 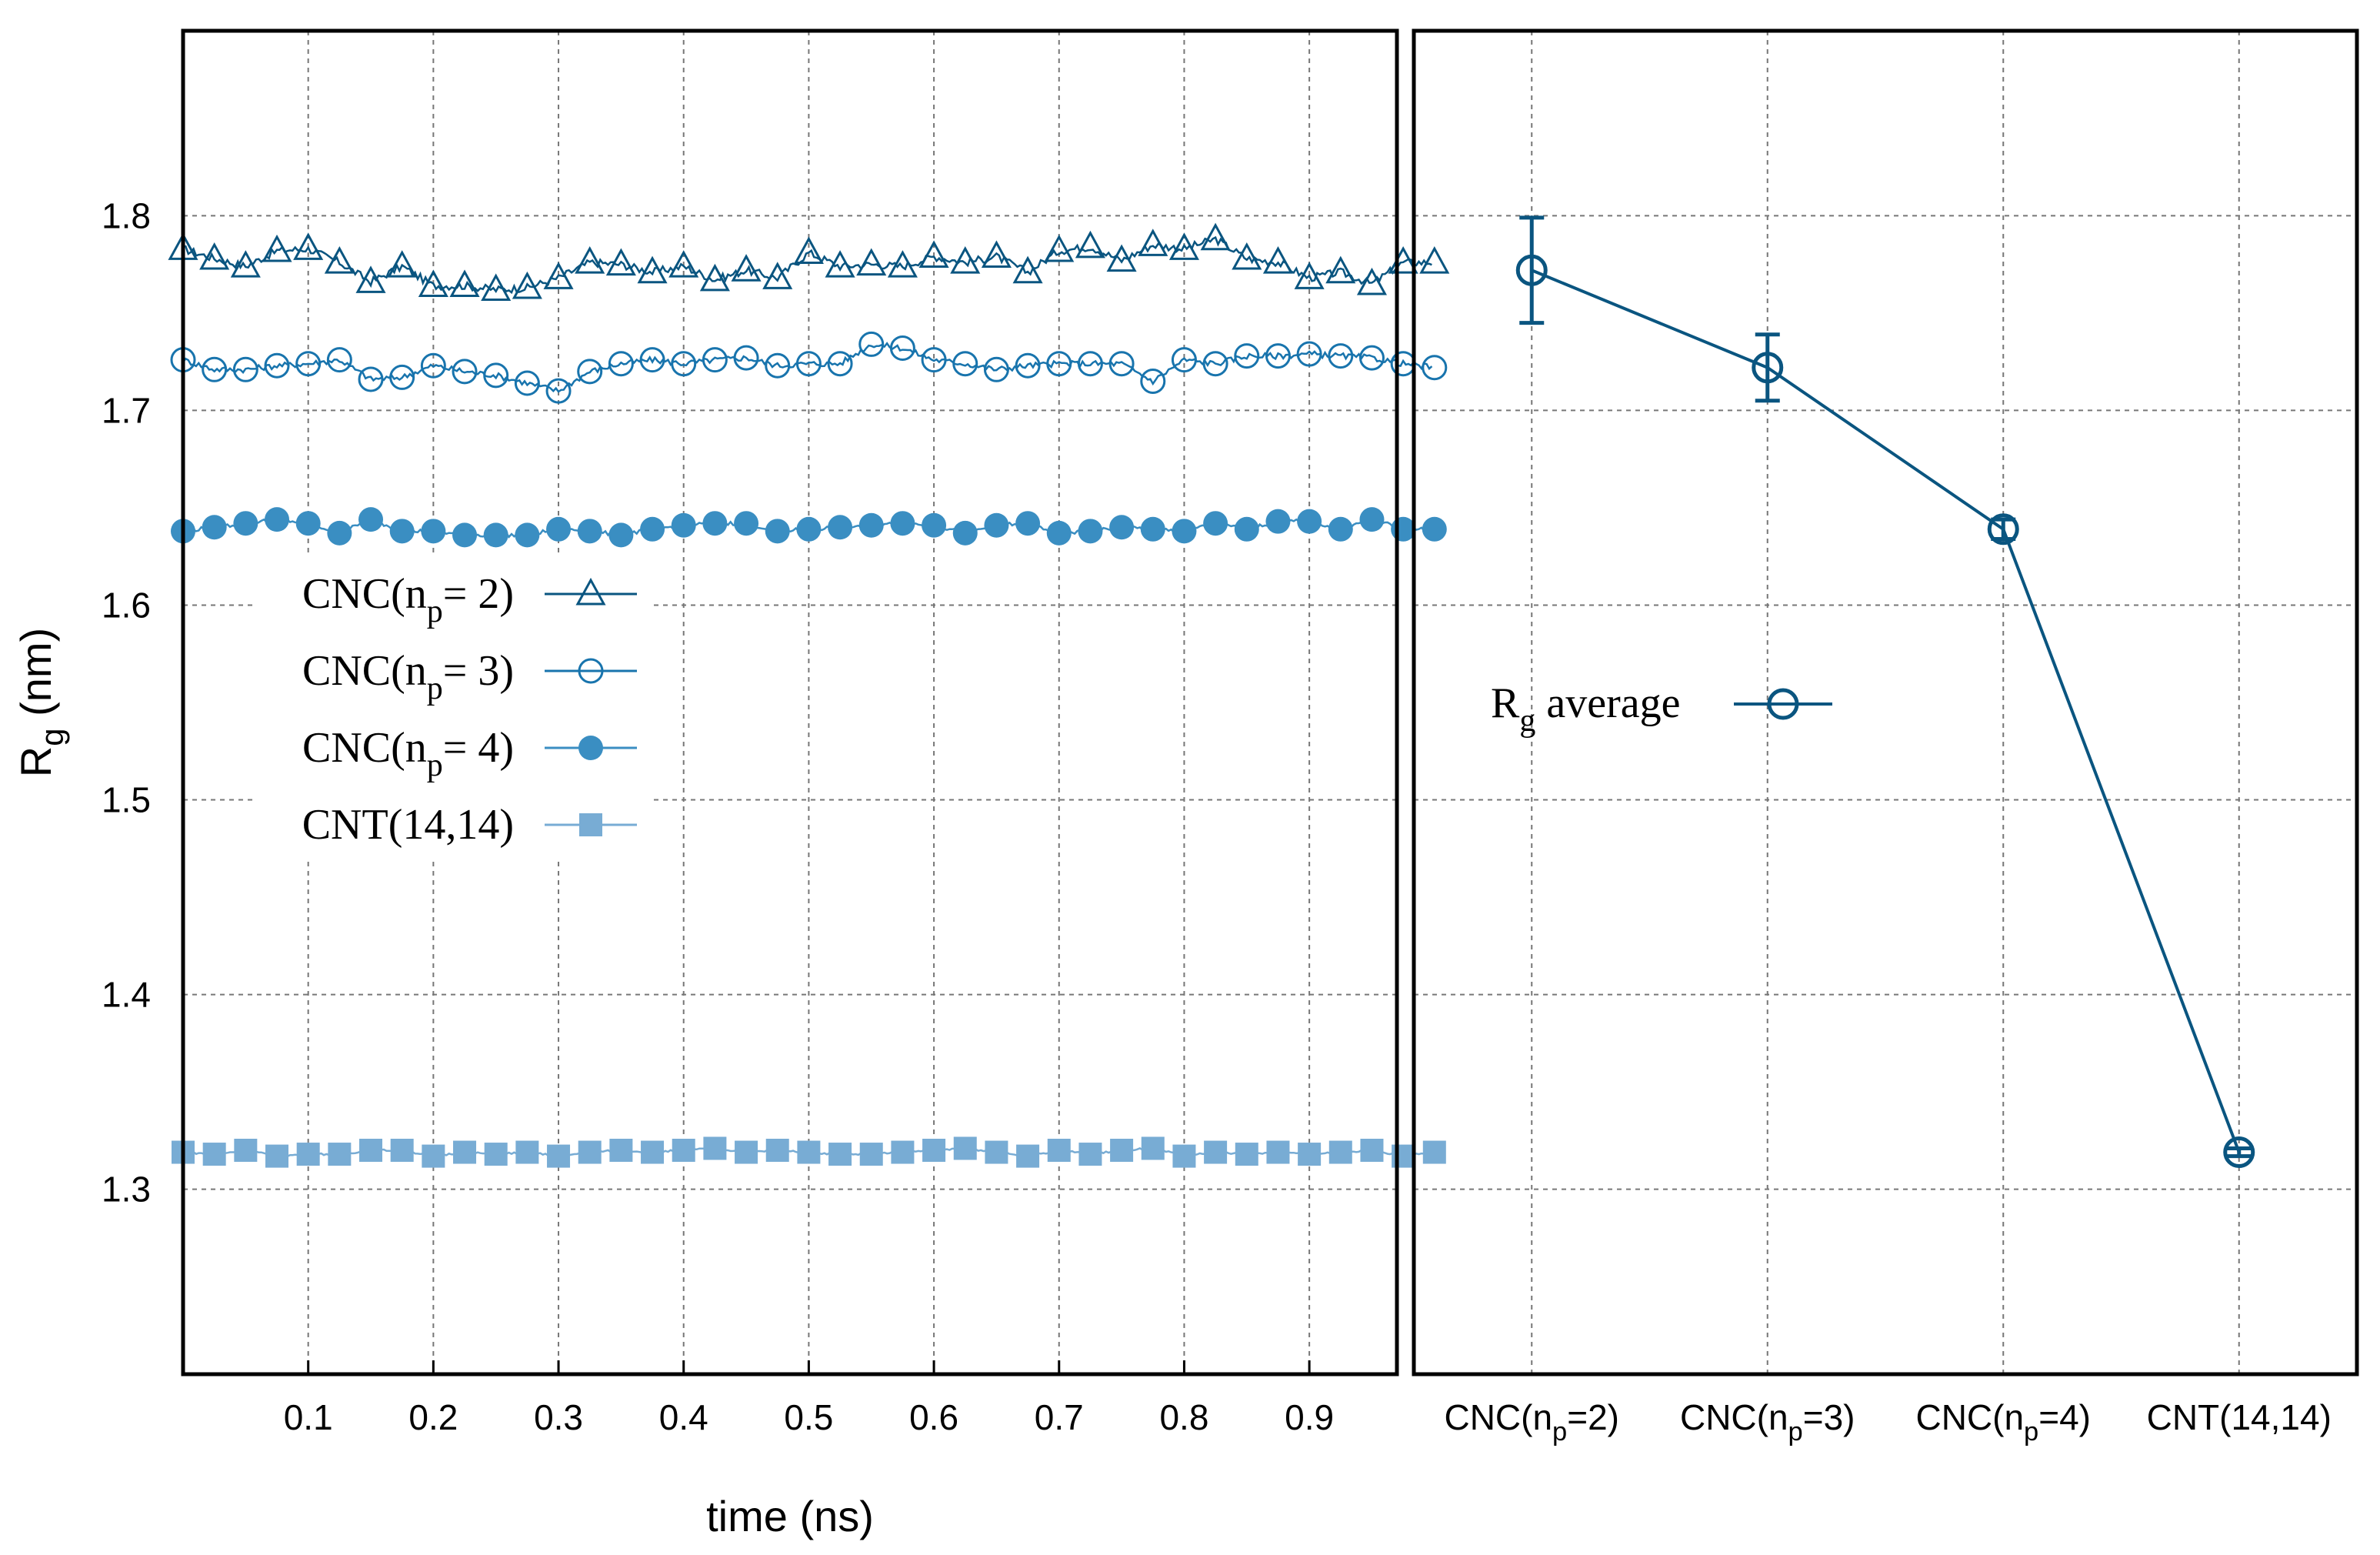 What do you see at coordinates (479, 594) in the screenshot?
I see `legend-label-end: = 2)` at bounding box center [479, 594].